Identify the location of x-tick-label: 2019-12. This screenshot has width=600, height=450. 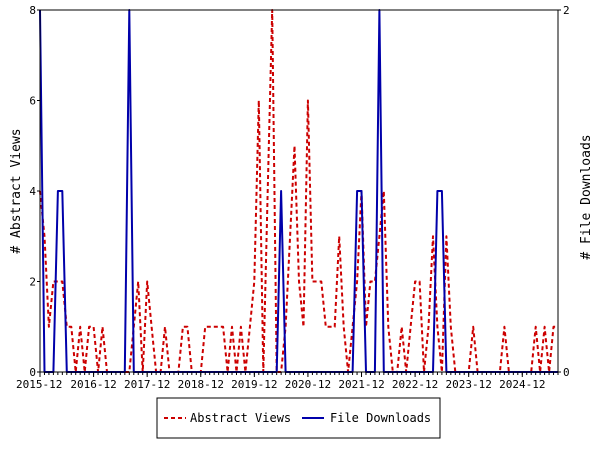
(254, 384).